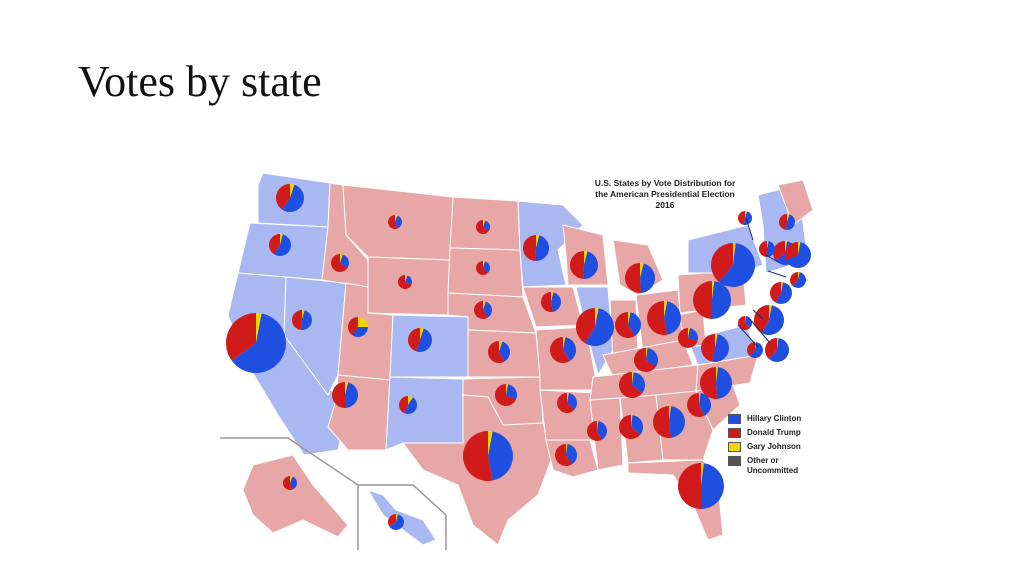 This screenshot has width=1024, height=576. I want to click on inset-border-hawaii, so click(402, 517).